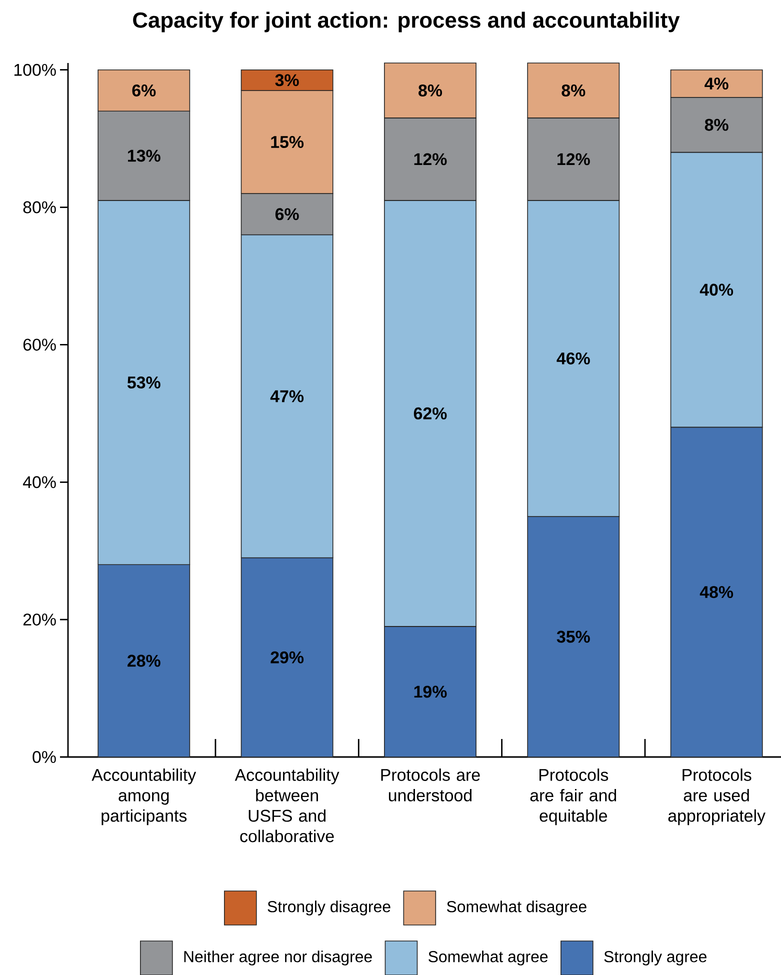 This screenshot has width=781, height=975. I want to click on legend-label: Somewhat disagree, so click(516, 908).